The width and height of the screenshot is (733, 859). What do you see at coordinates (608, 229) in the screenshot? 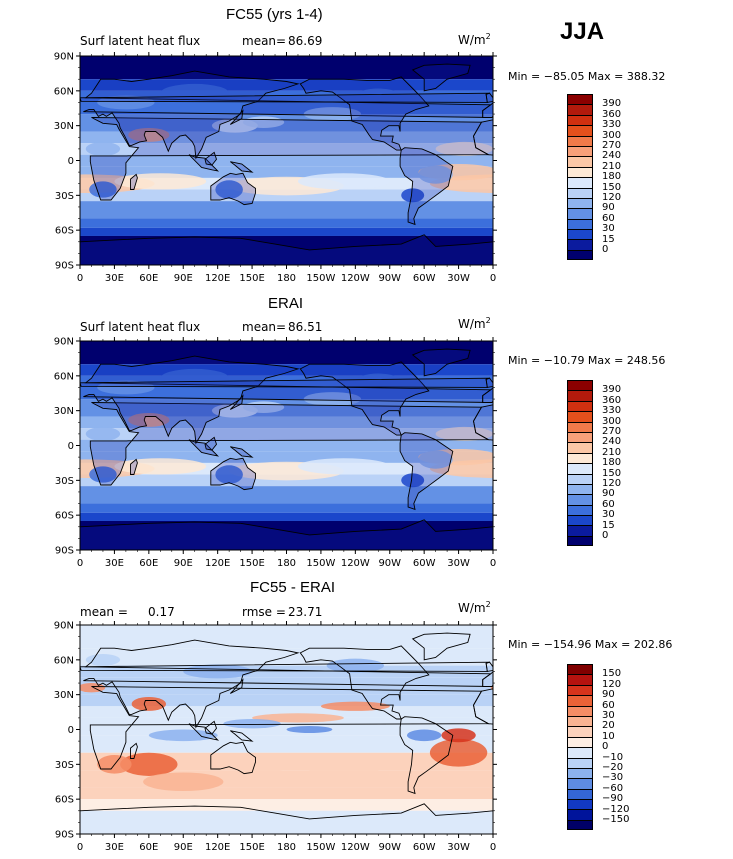
I see `colorbar-label: 30` at bounding box center [608, 229].